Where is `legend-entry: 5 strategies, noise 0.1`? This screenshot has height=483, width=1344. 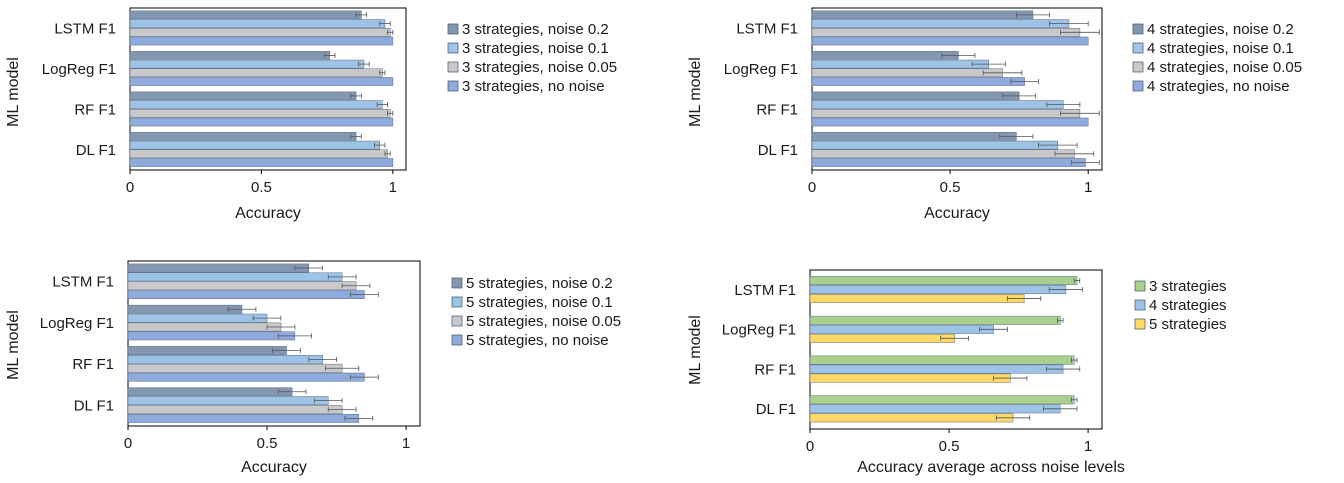
legend-entry: 5 strategies, noise 0.1 is located at coordinates (539, 302).